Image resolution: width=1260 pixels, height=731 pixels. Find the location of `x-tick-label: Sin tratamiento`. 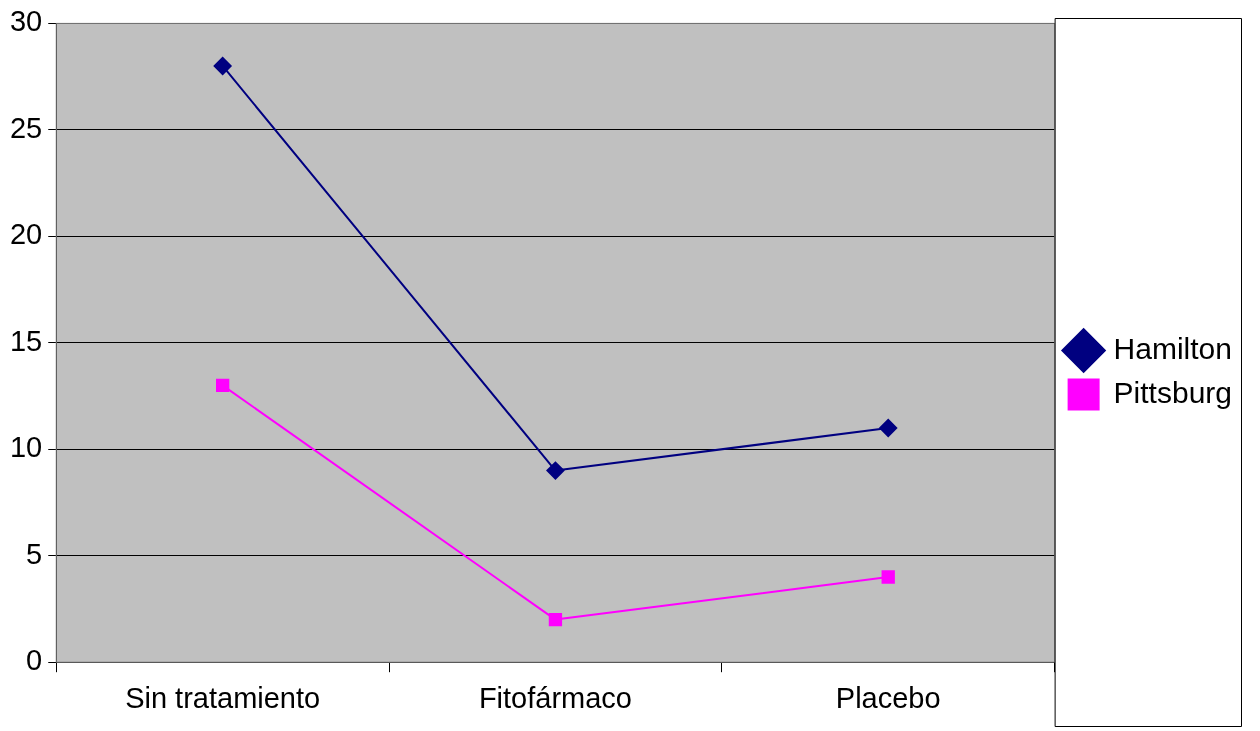

x-tick-label: Sin tratamiento is located at coordinates (223, 697).